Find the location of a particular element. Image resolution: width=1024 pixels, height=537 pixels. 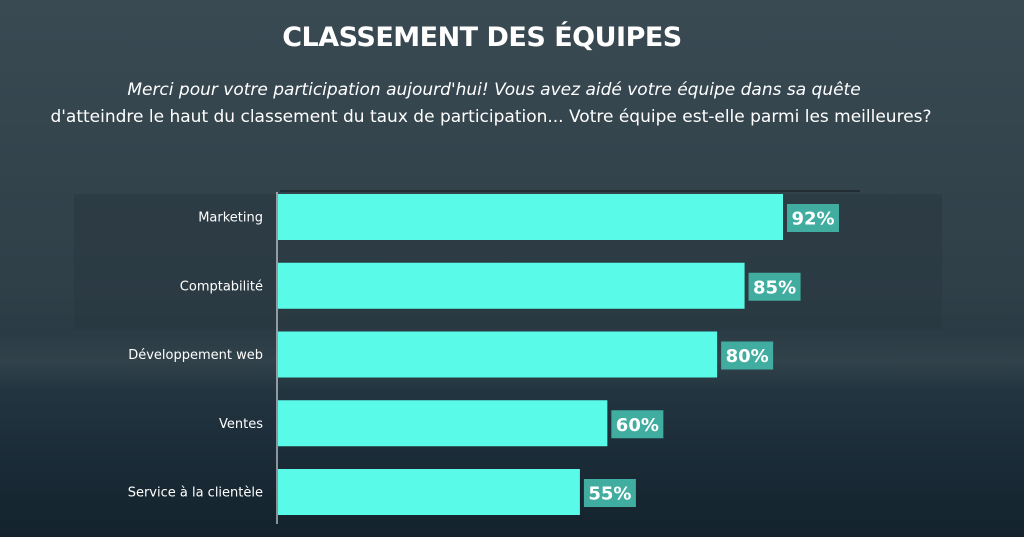

value-label-ventes: 60% is located at coordinates (637, 425).